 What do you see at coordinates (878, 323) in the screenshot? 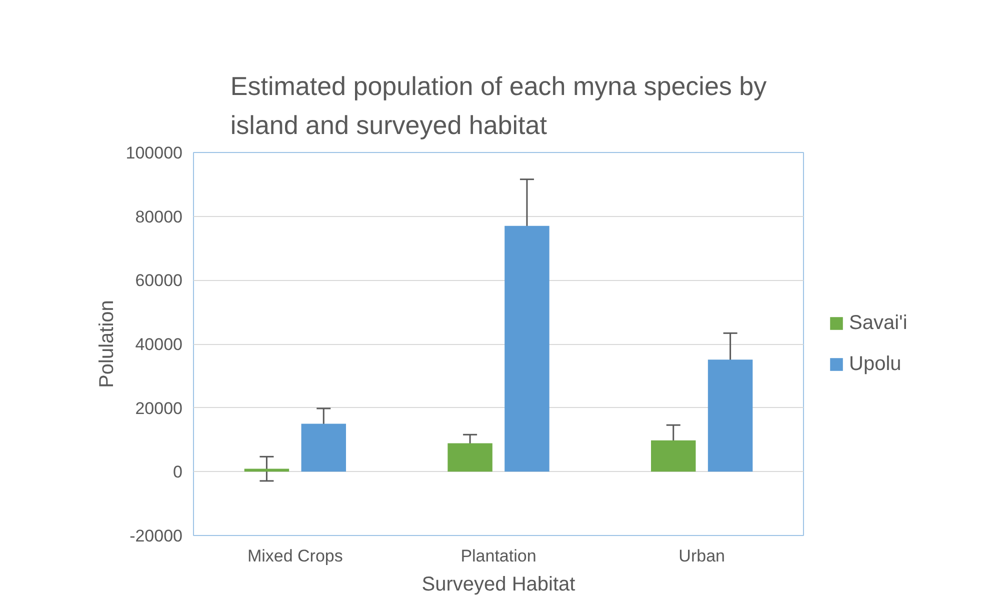
I see `legend-label: Savai'i` at bounding box center [878, 323].